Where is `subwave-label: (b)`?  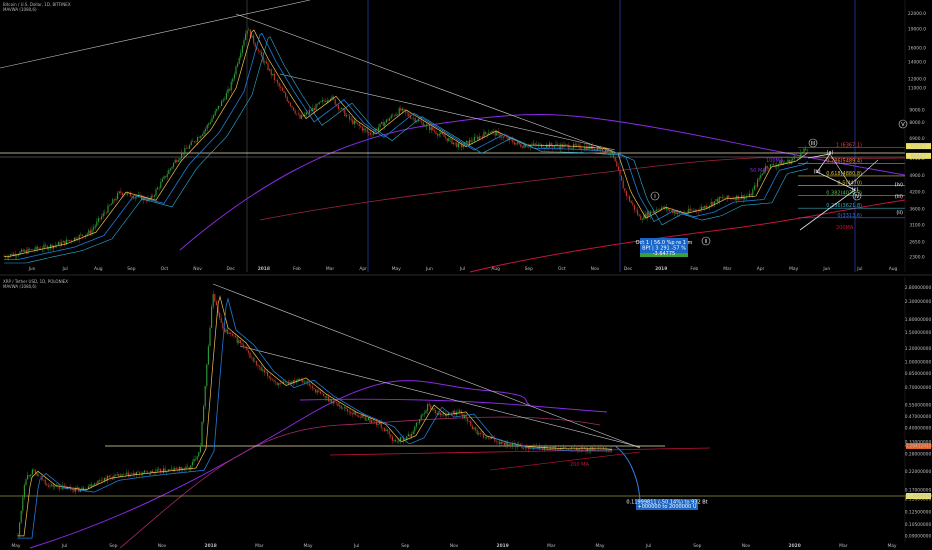
subwave-label: (b) is located at coordinates (816, 172).